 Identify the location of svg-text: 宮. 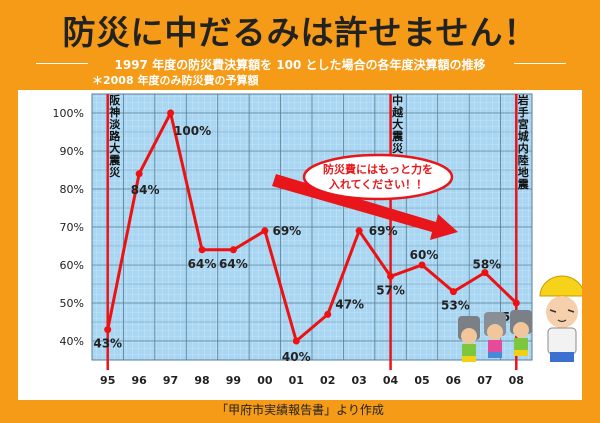
(523, 124).